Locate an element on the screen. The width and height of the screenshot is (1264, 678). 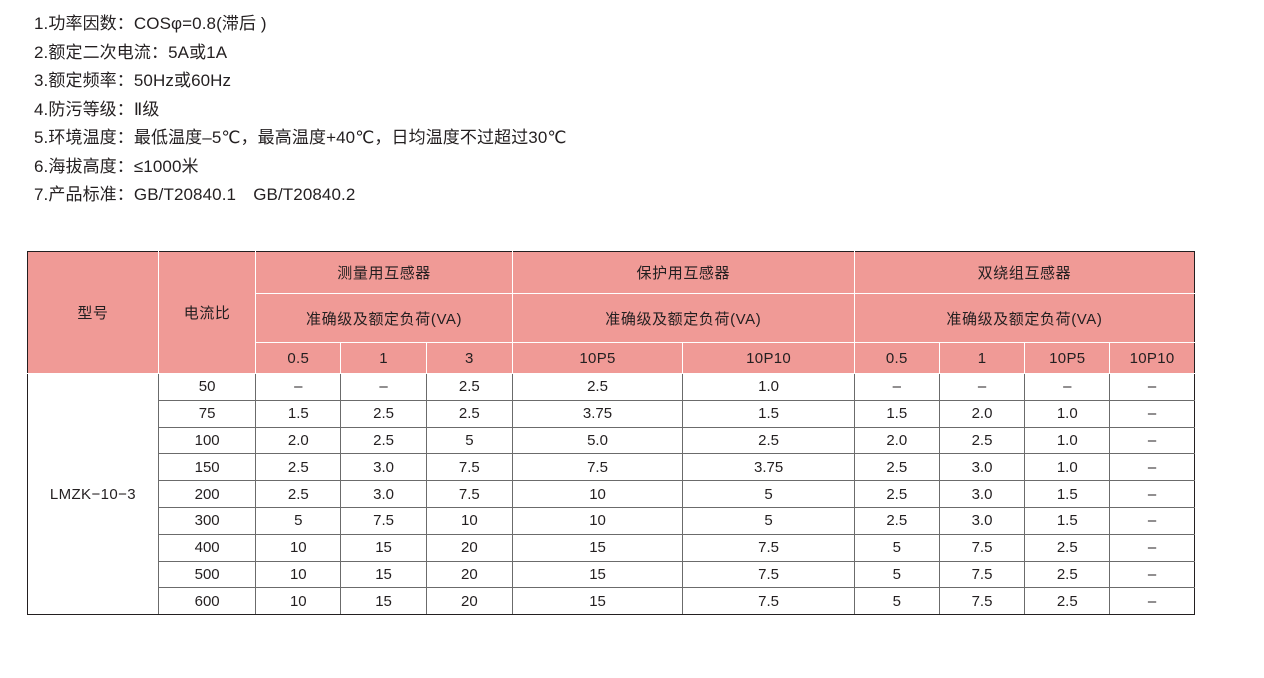
header-row-columns: 0.5 1 3 10P5 10P10 0.5 1 10P5 10P10 is located at coordinates (611, 358).